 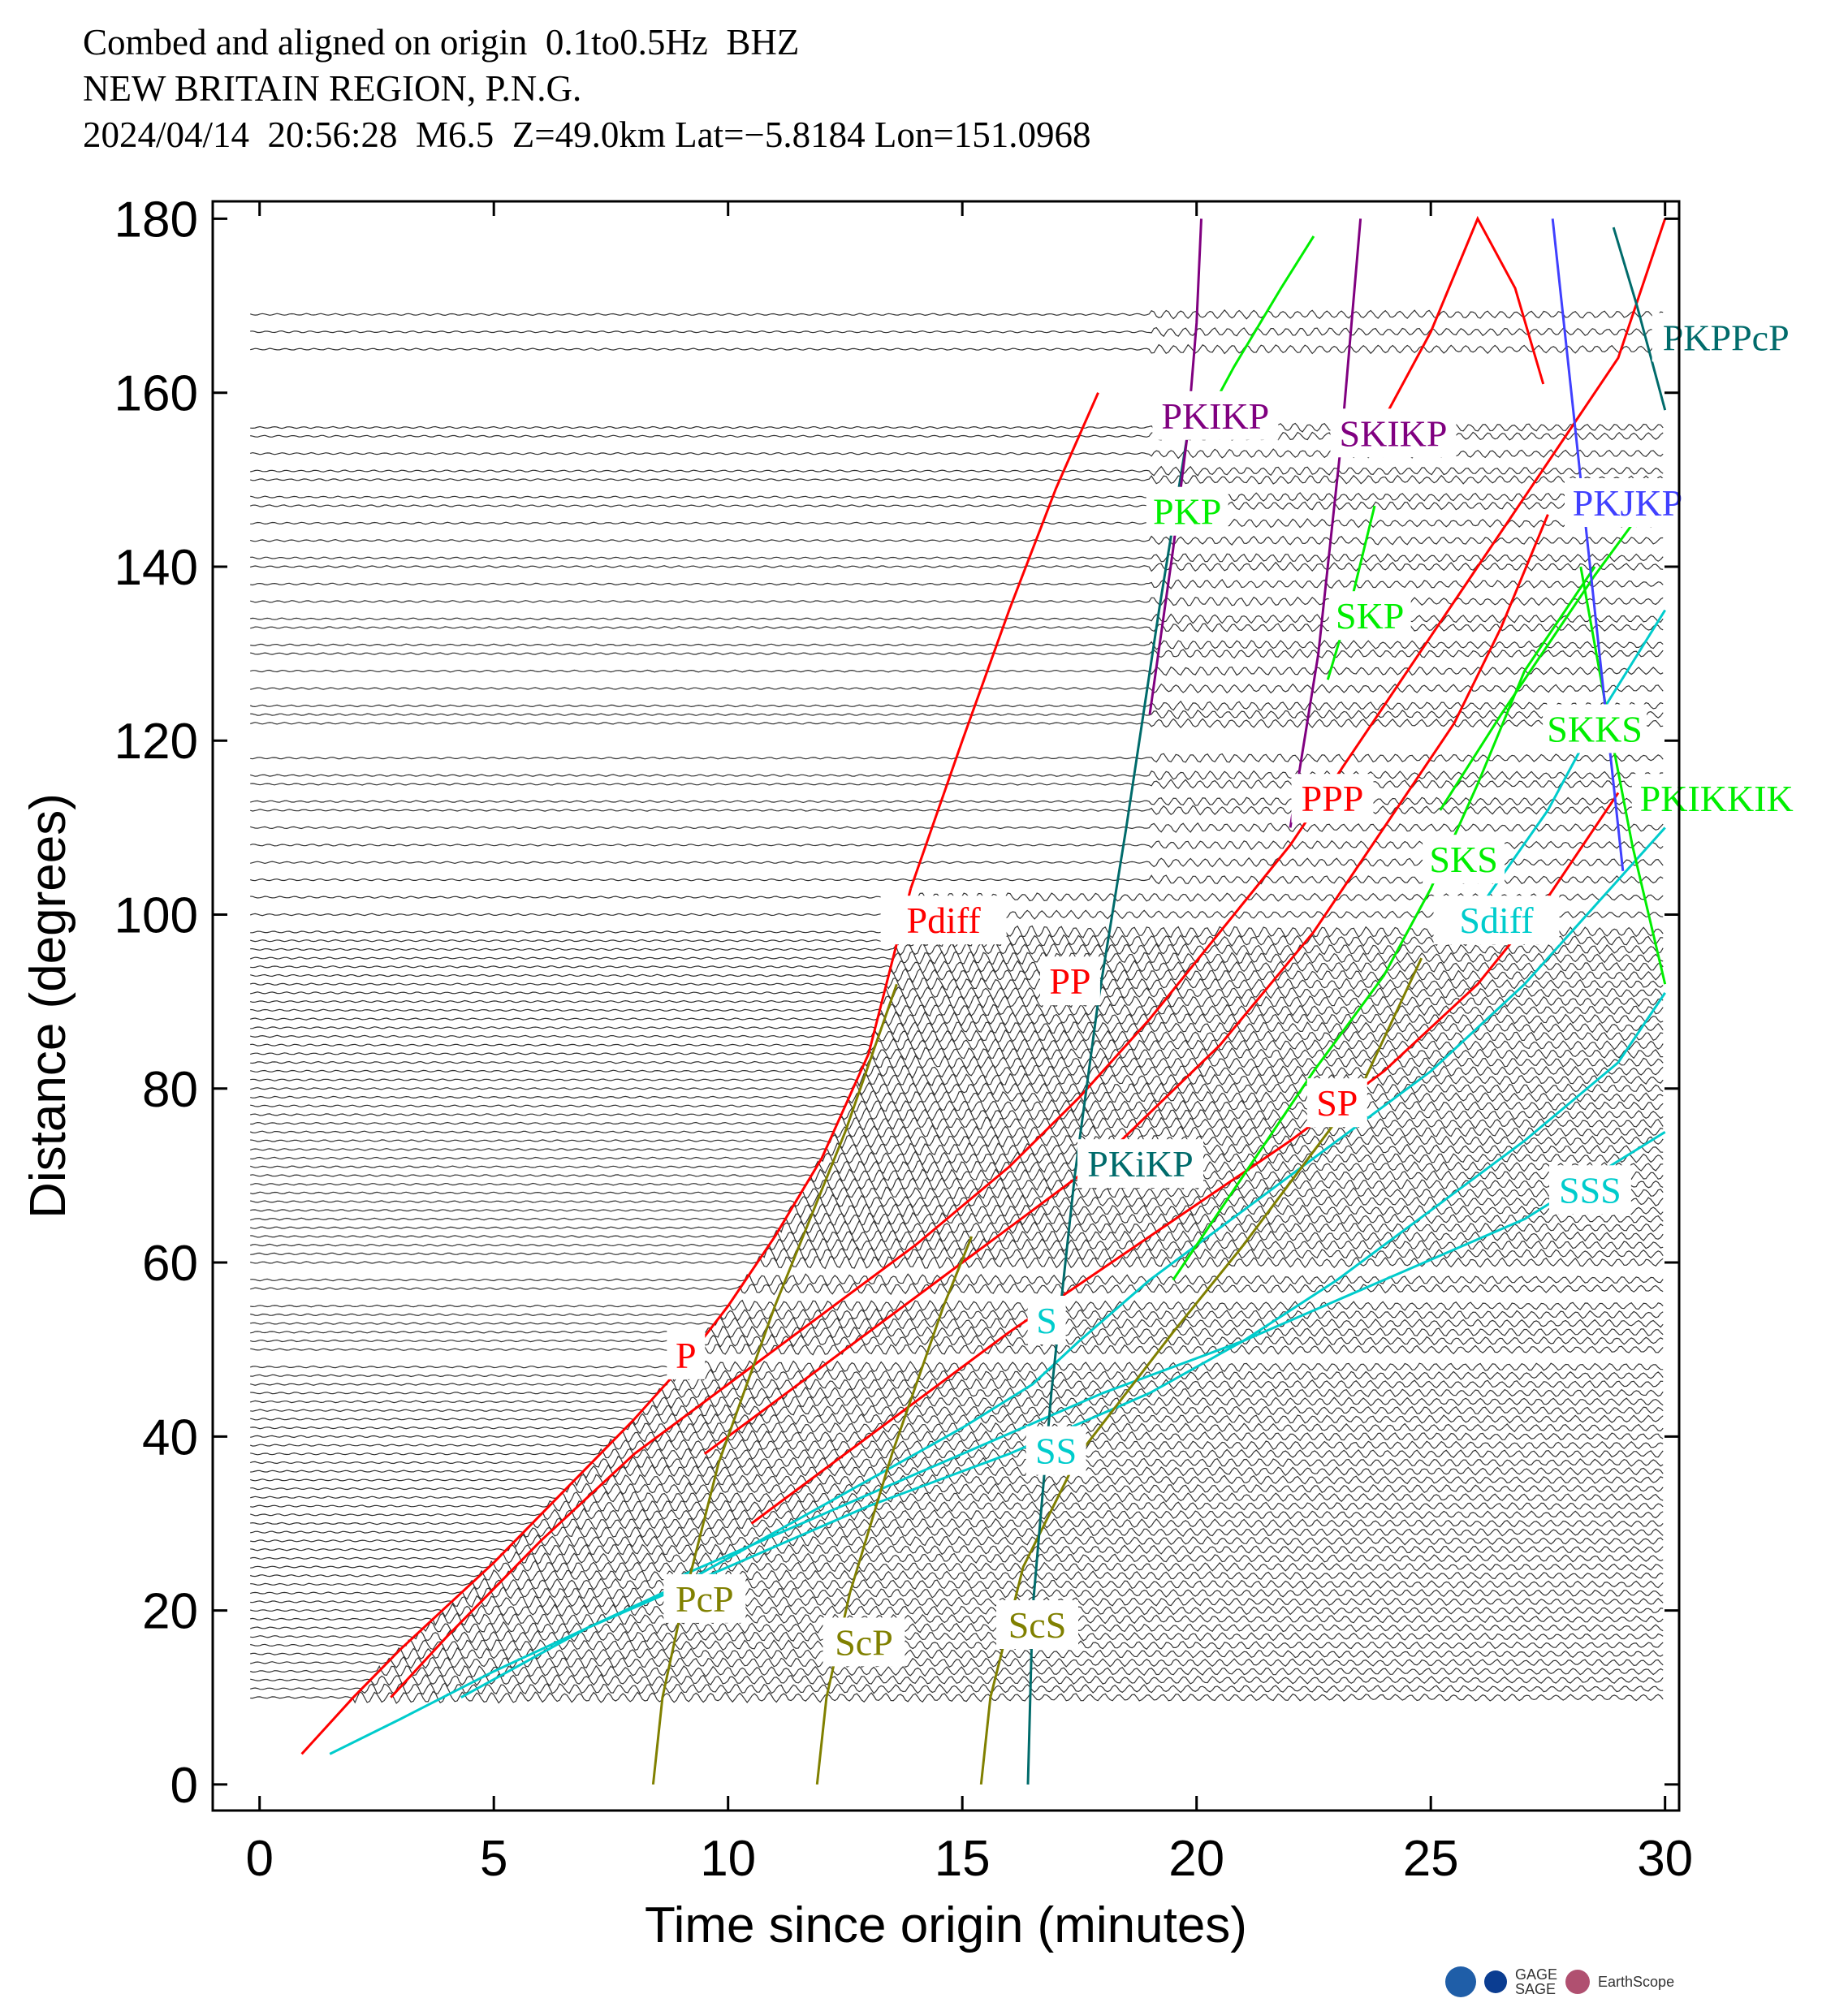 What do you see at coordinates (728, 1859) in the screenshot?
I see `x-tick-label: 10` at bounding box center [728, 1859].